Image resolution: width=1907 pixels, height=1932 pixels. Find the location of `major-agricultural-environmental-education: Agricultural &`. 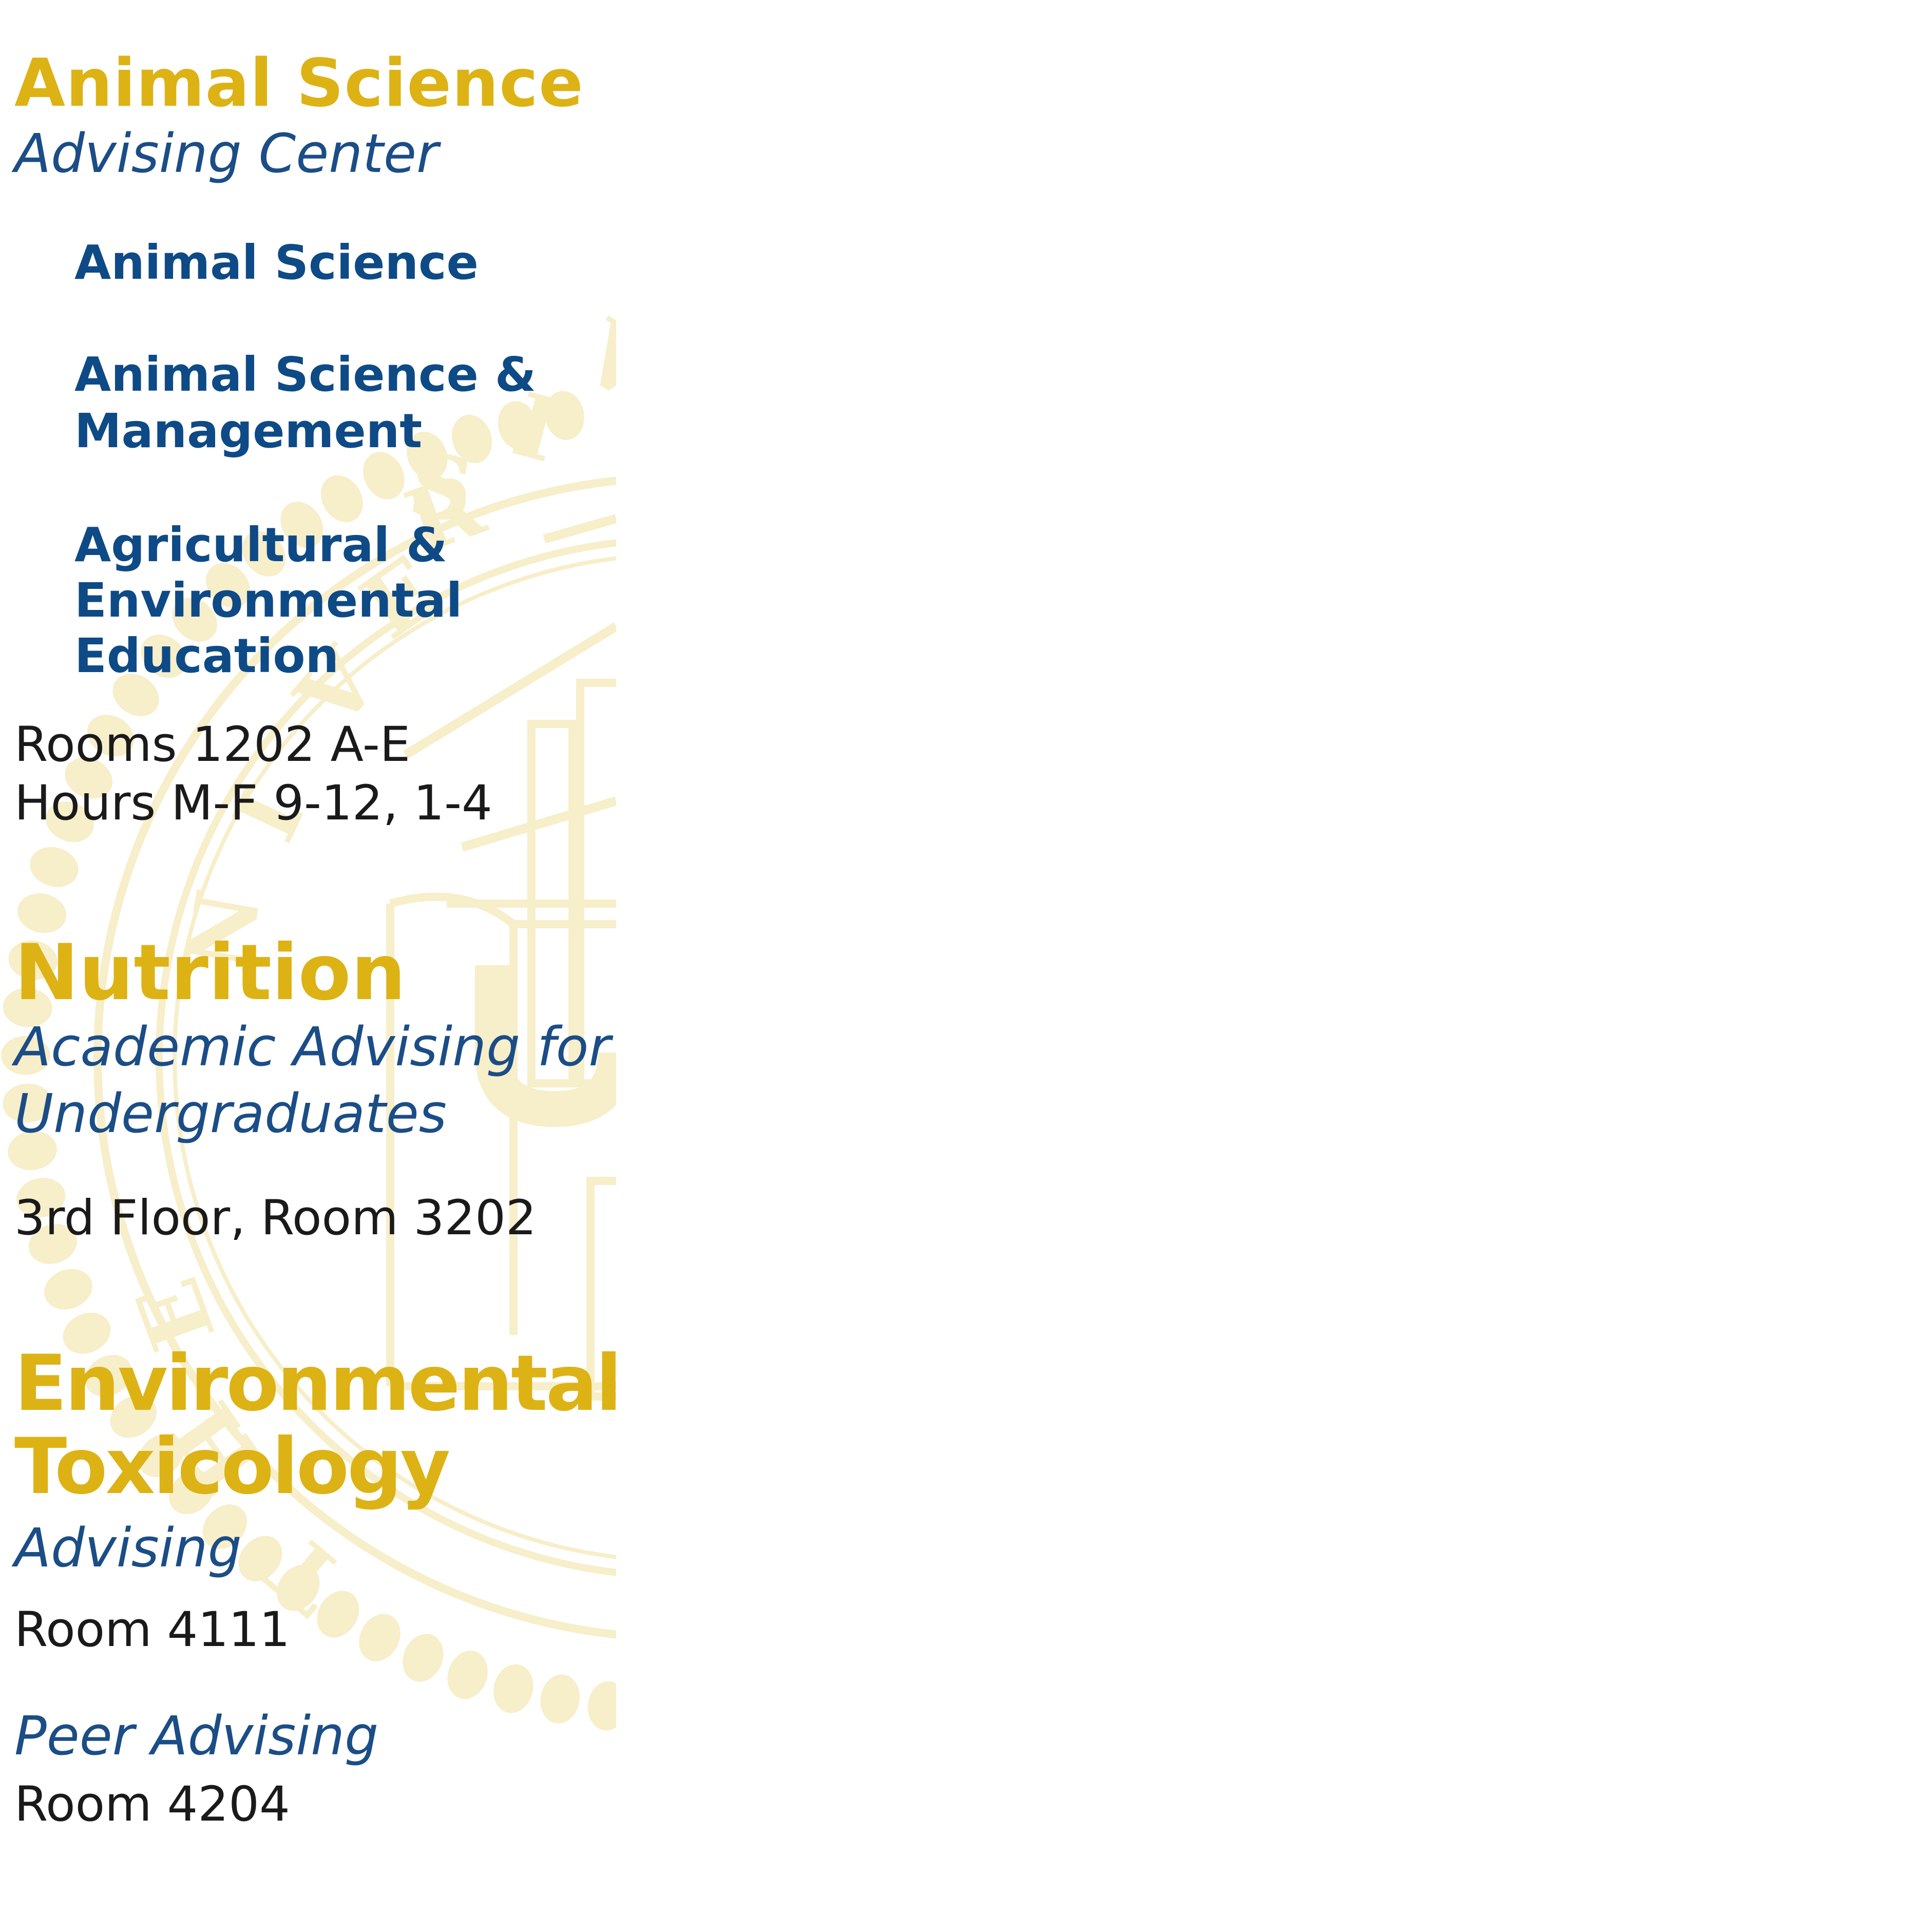

major-agricultural-environmental-education: Agricultural & is located at coordinates (261, 545).